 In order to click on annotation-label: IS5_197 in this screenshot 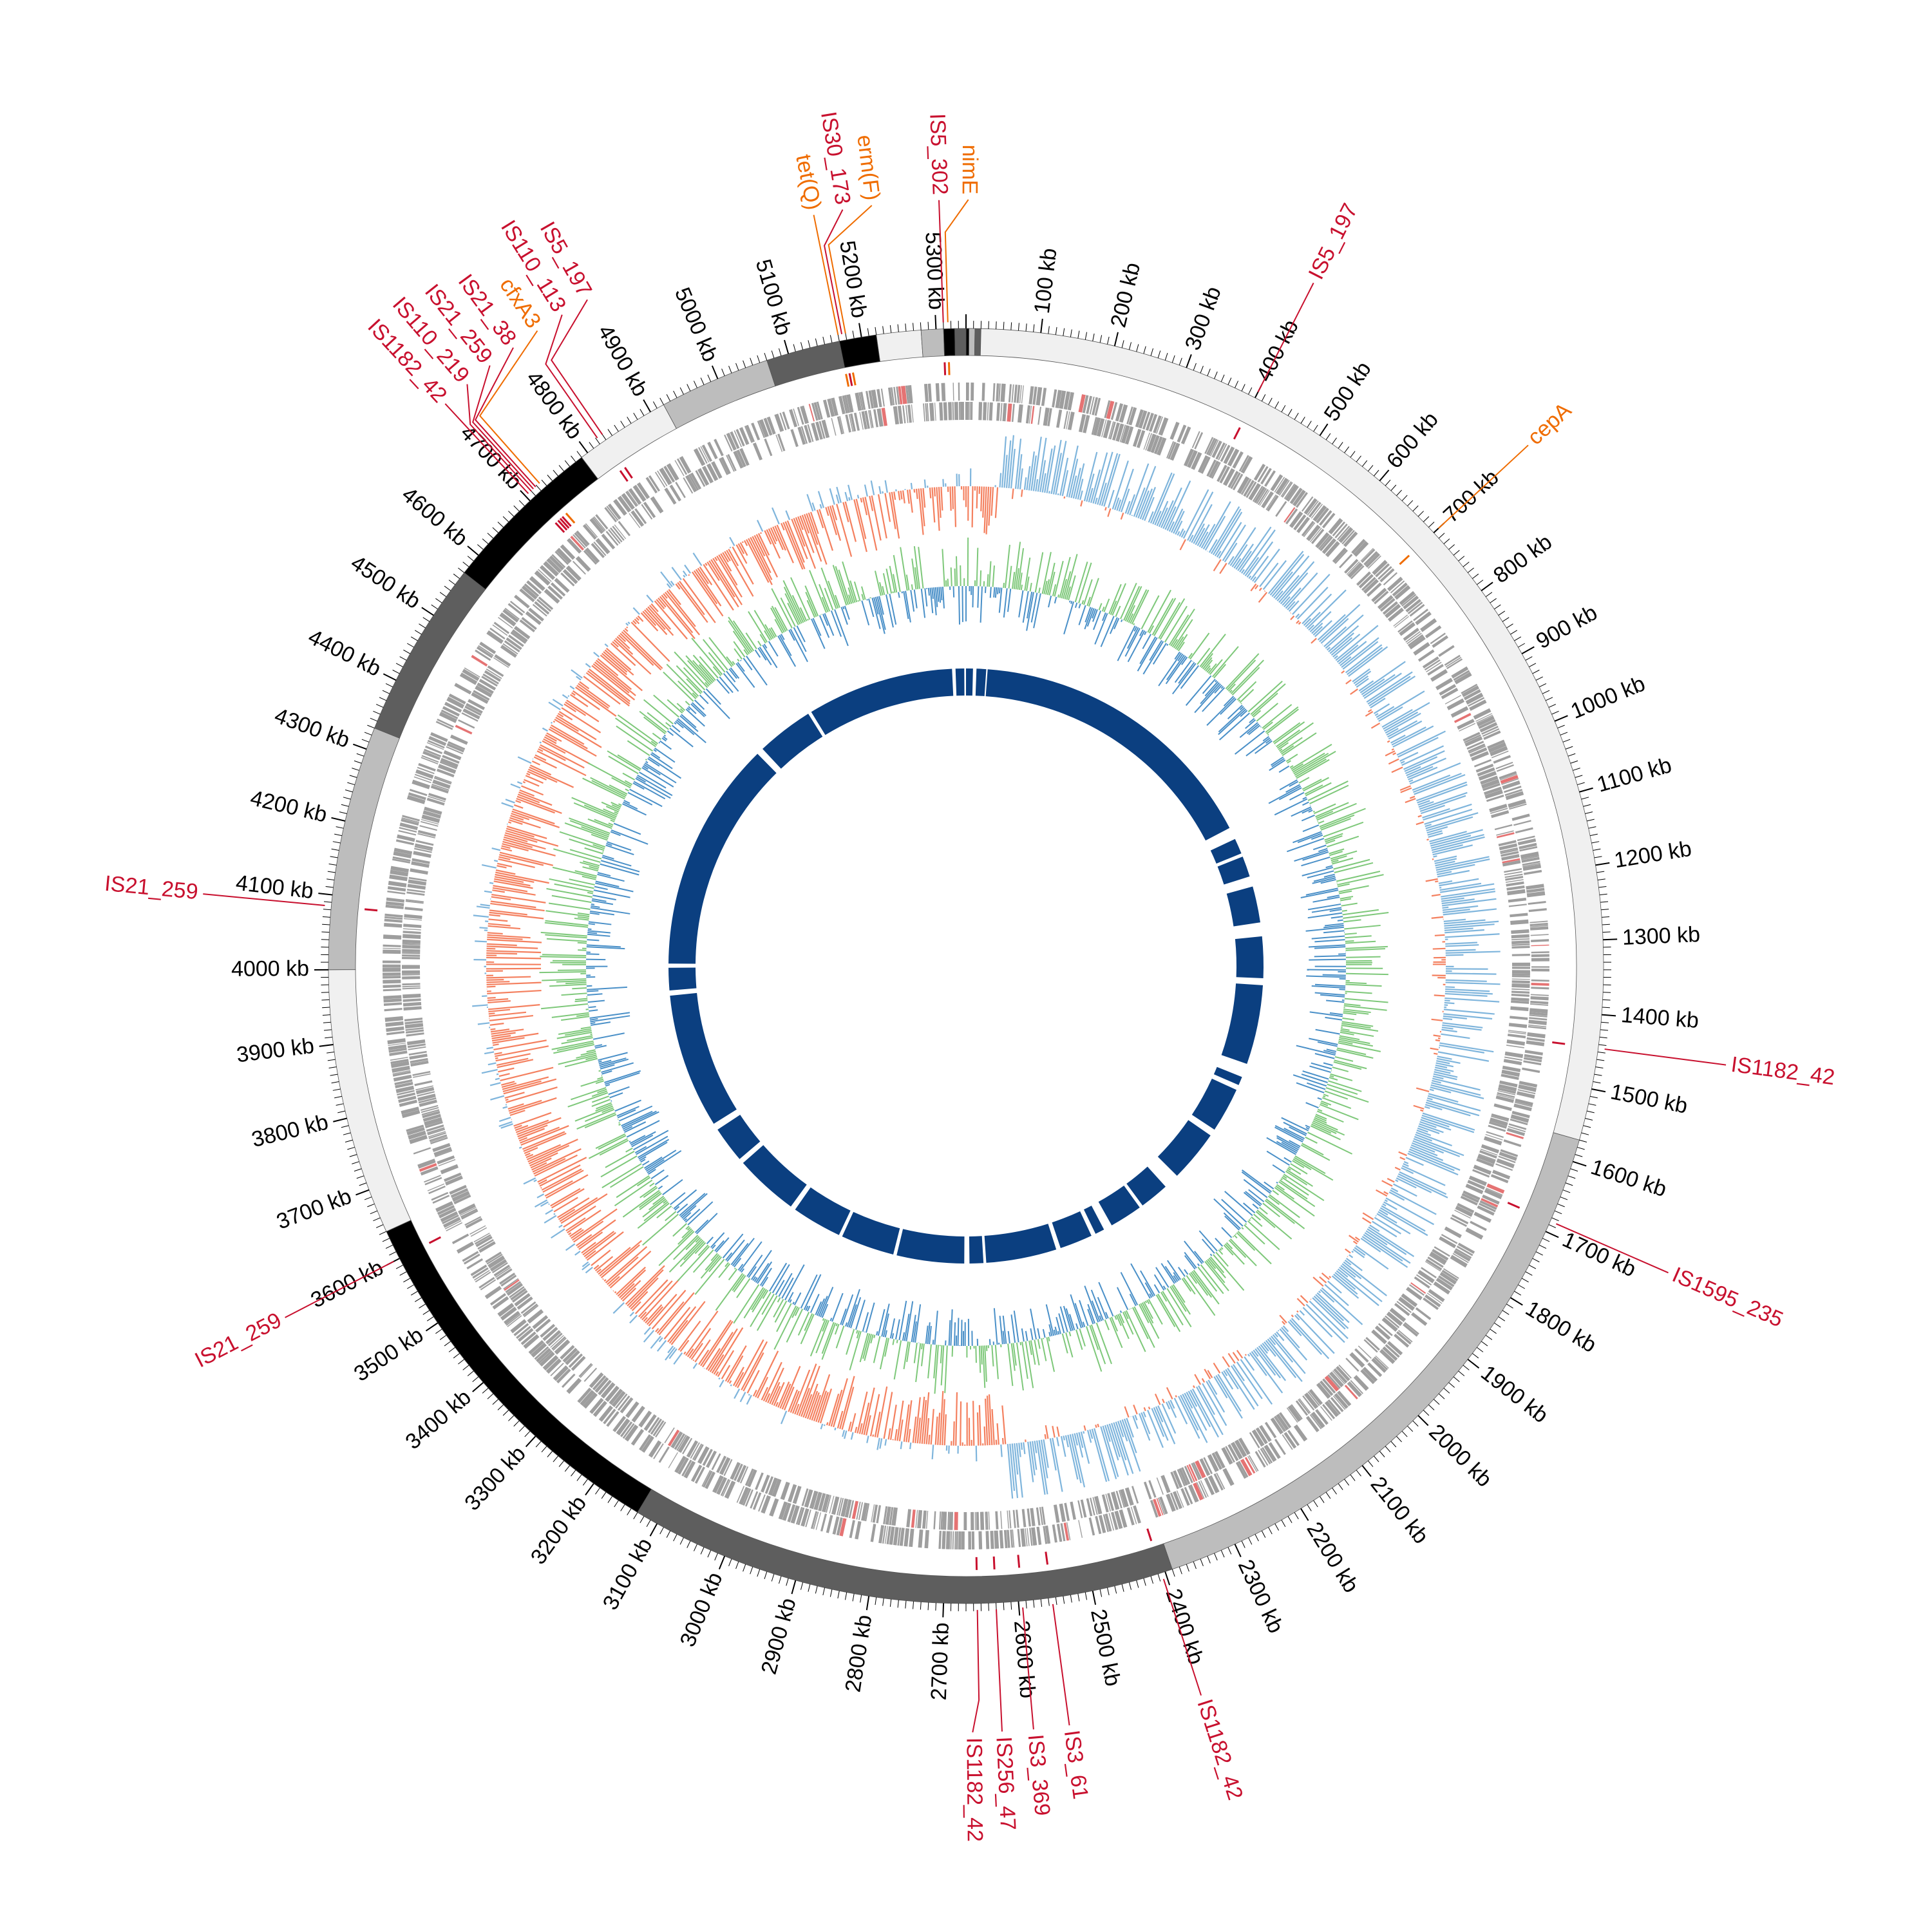, I will do `click(1333, 241)`.